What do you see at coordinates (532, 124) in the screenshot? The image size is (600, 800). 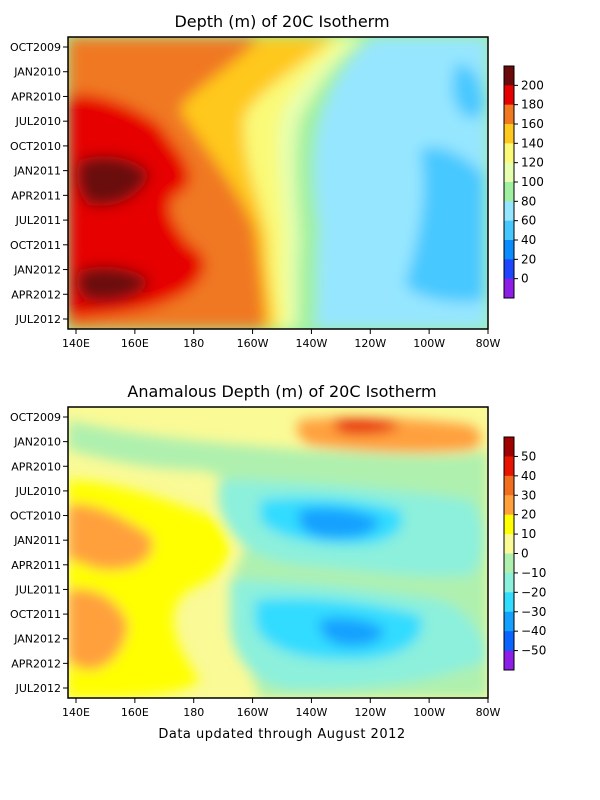 I see `colorbar-tick-label: 160` at bounding box center [532, 124].